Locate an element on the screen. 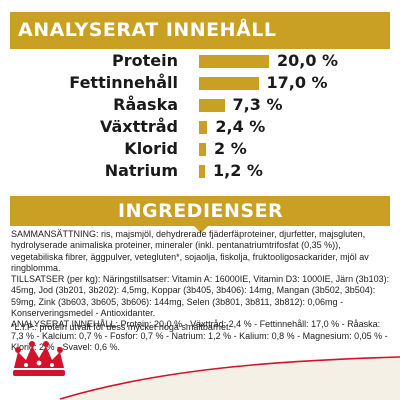  nutrient-label: Natrium is located at coordinates (141, 170).